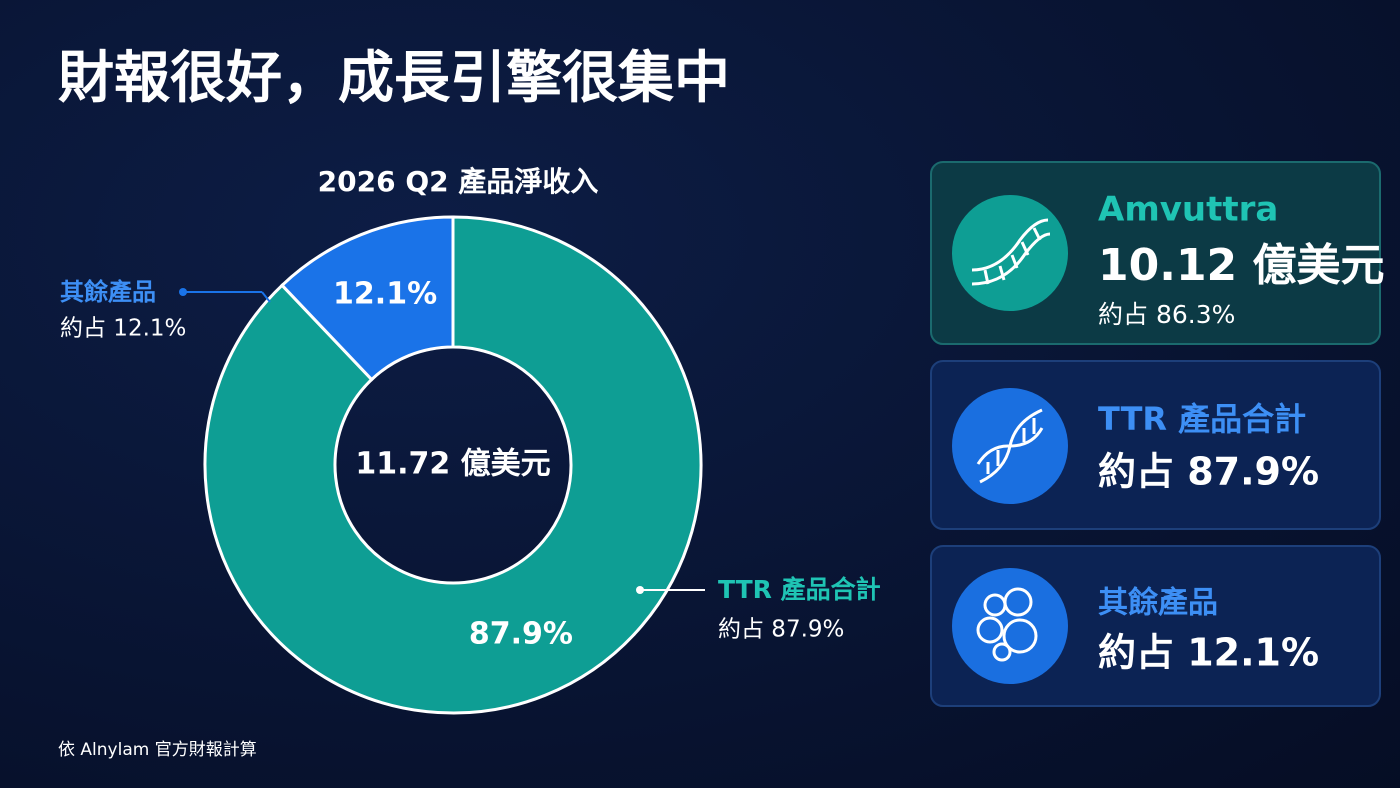 This screenshot has width=1400, height=788. I want to click on card-icon, so click(1010, 626).